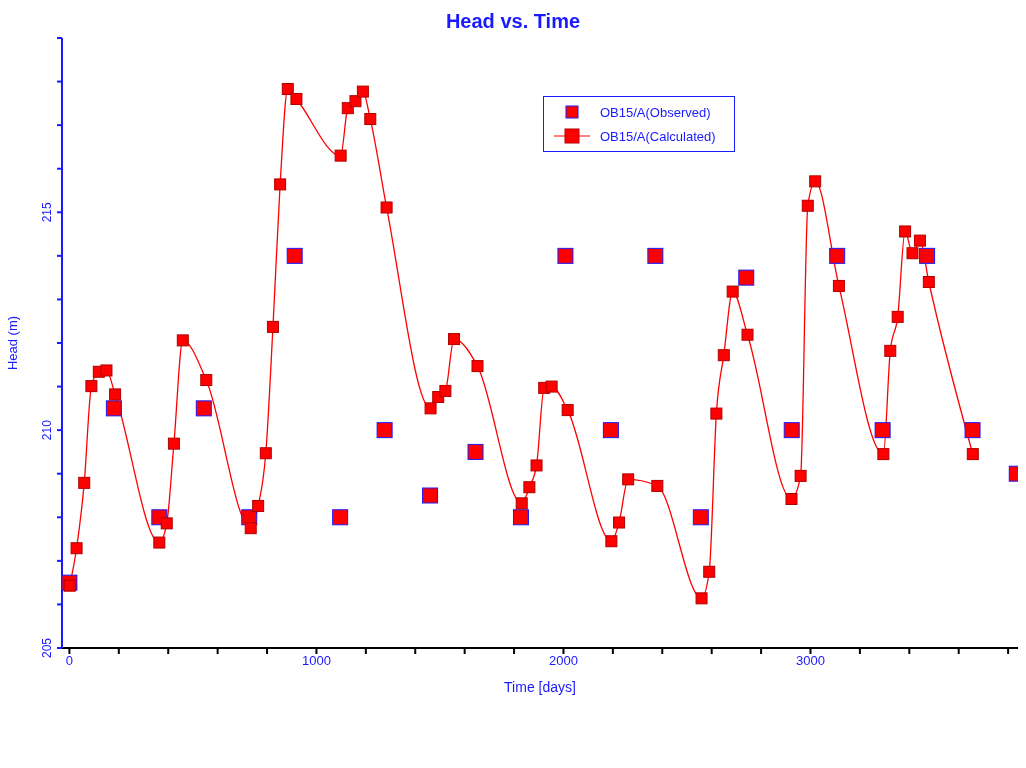 The width and height of the screenshot is (1026, 768). What do you see at coordinates (47, 648) in the screenshot?
I see `y-tick-label: 205` at bounding box center [47, 648].